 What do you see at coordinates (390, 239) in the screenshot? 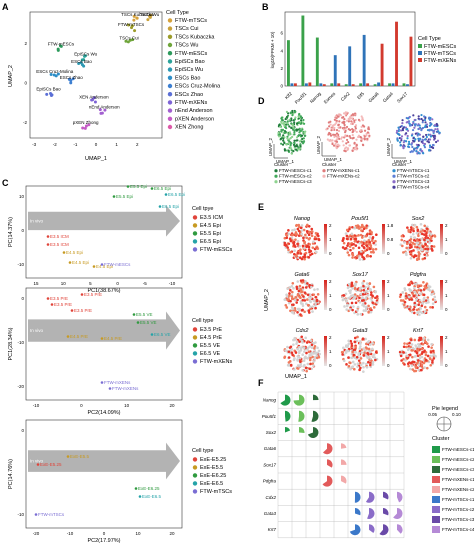
I see `panel-e-colorbar-mid: 0.8` at bounding box center [390, 239].